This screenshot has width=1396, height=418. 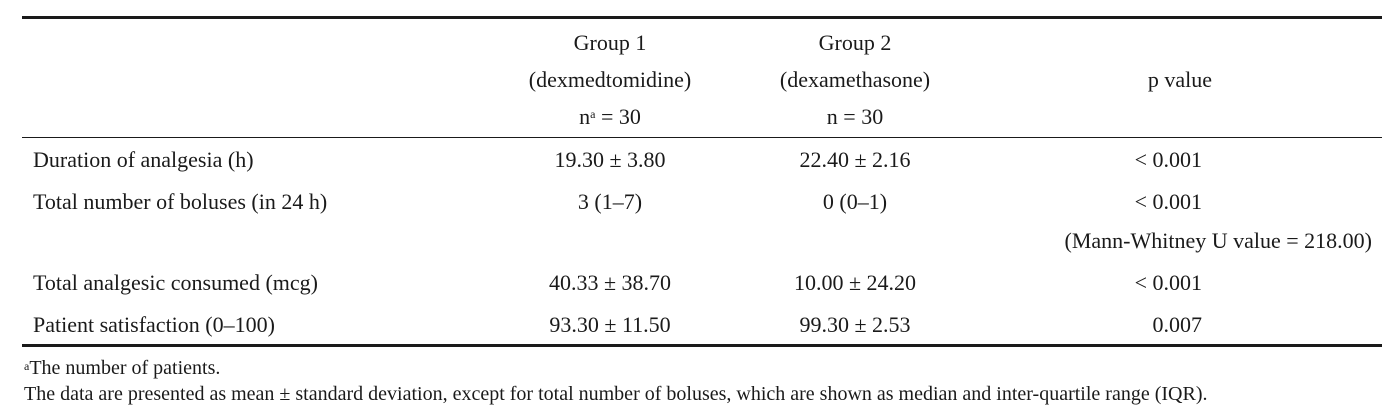 I want to click on group1-header-n: na = 30, so click(x=610, y=117).